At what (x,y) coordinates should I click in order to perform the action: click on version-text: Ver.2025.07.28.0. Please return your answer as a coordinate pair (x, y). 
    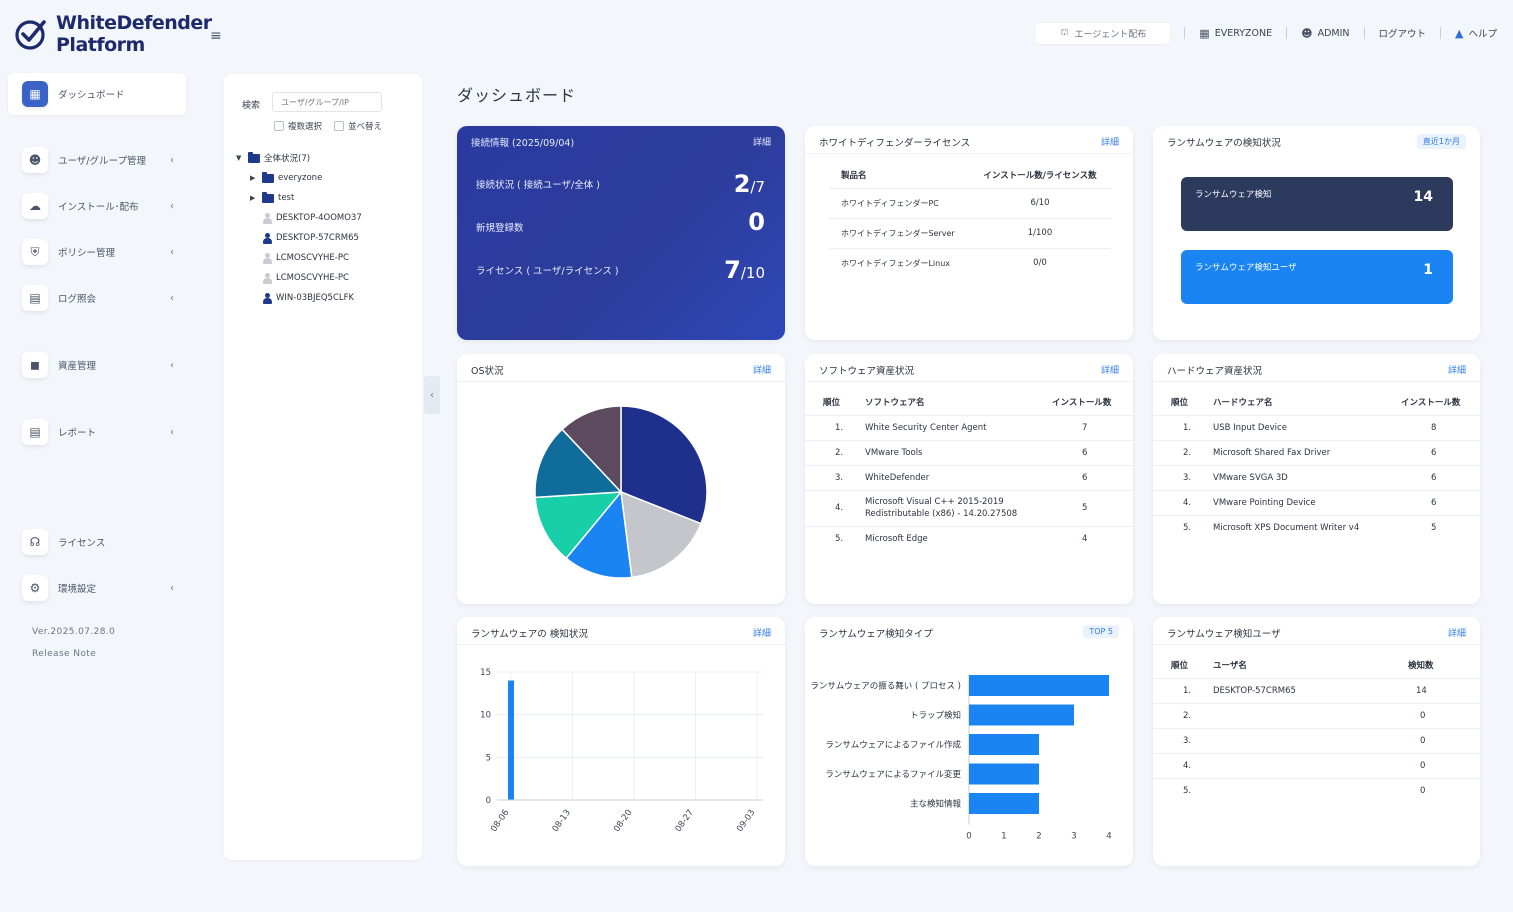
    Looking at the image, I should click on (74, 632).